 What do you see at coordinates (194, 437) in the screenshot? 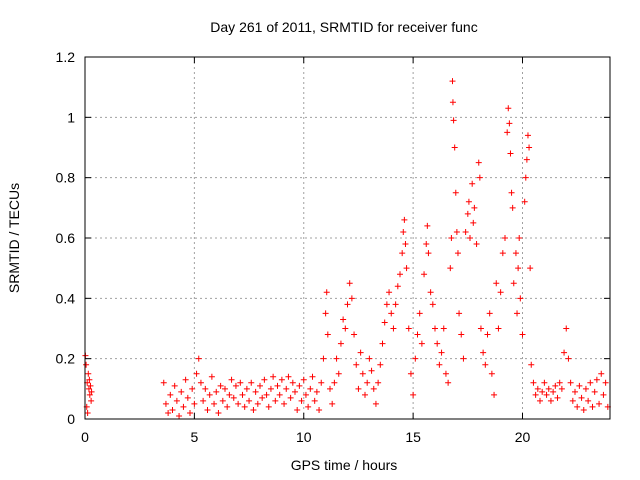
I see `x-tick-label: 5` at bounding box center [194, 437].